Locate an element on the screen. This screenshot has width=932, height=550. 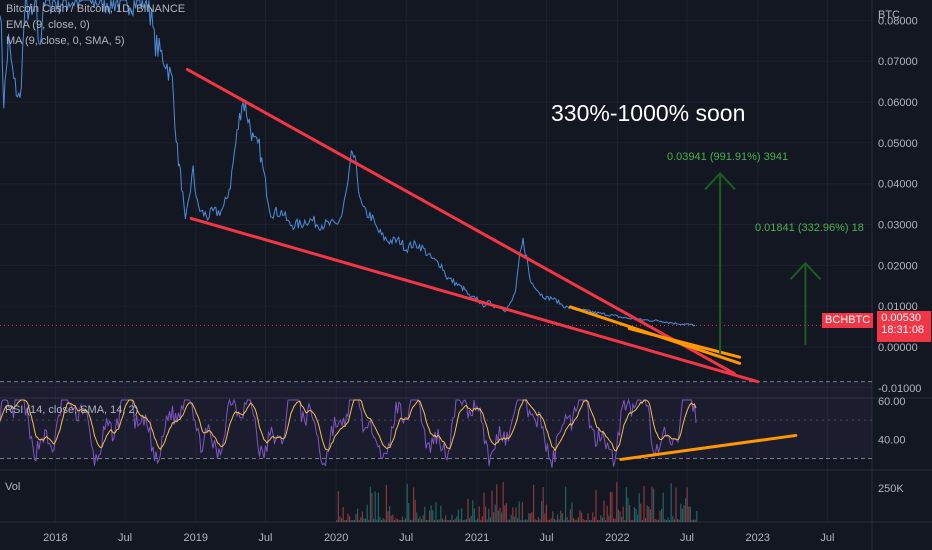
y-axis-unit: BTC is located at coordinates (889, 15).